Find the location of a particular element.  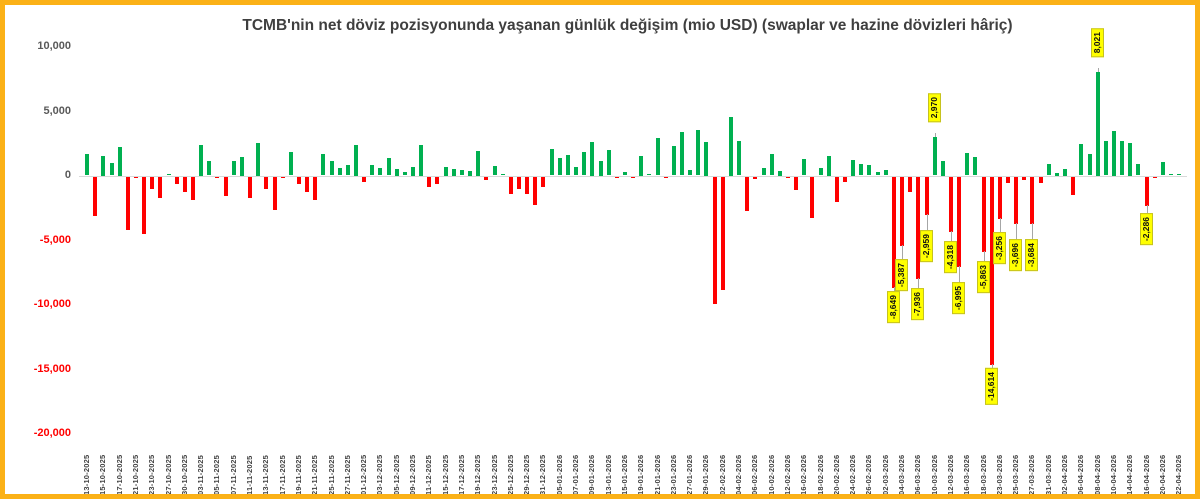

data-label-callout: -4,318 is located at coordinates (950, 257).